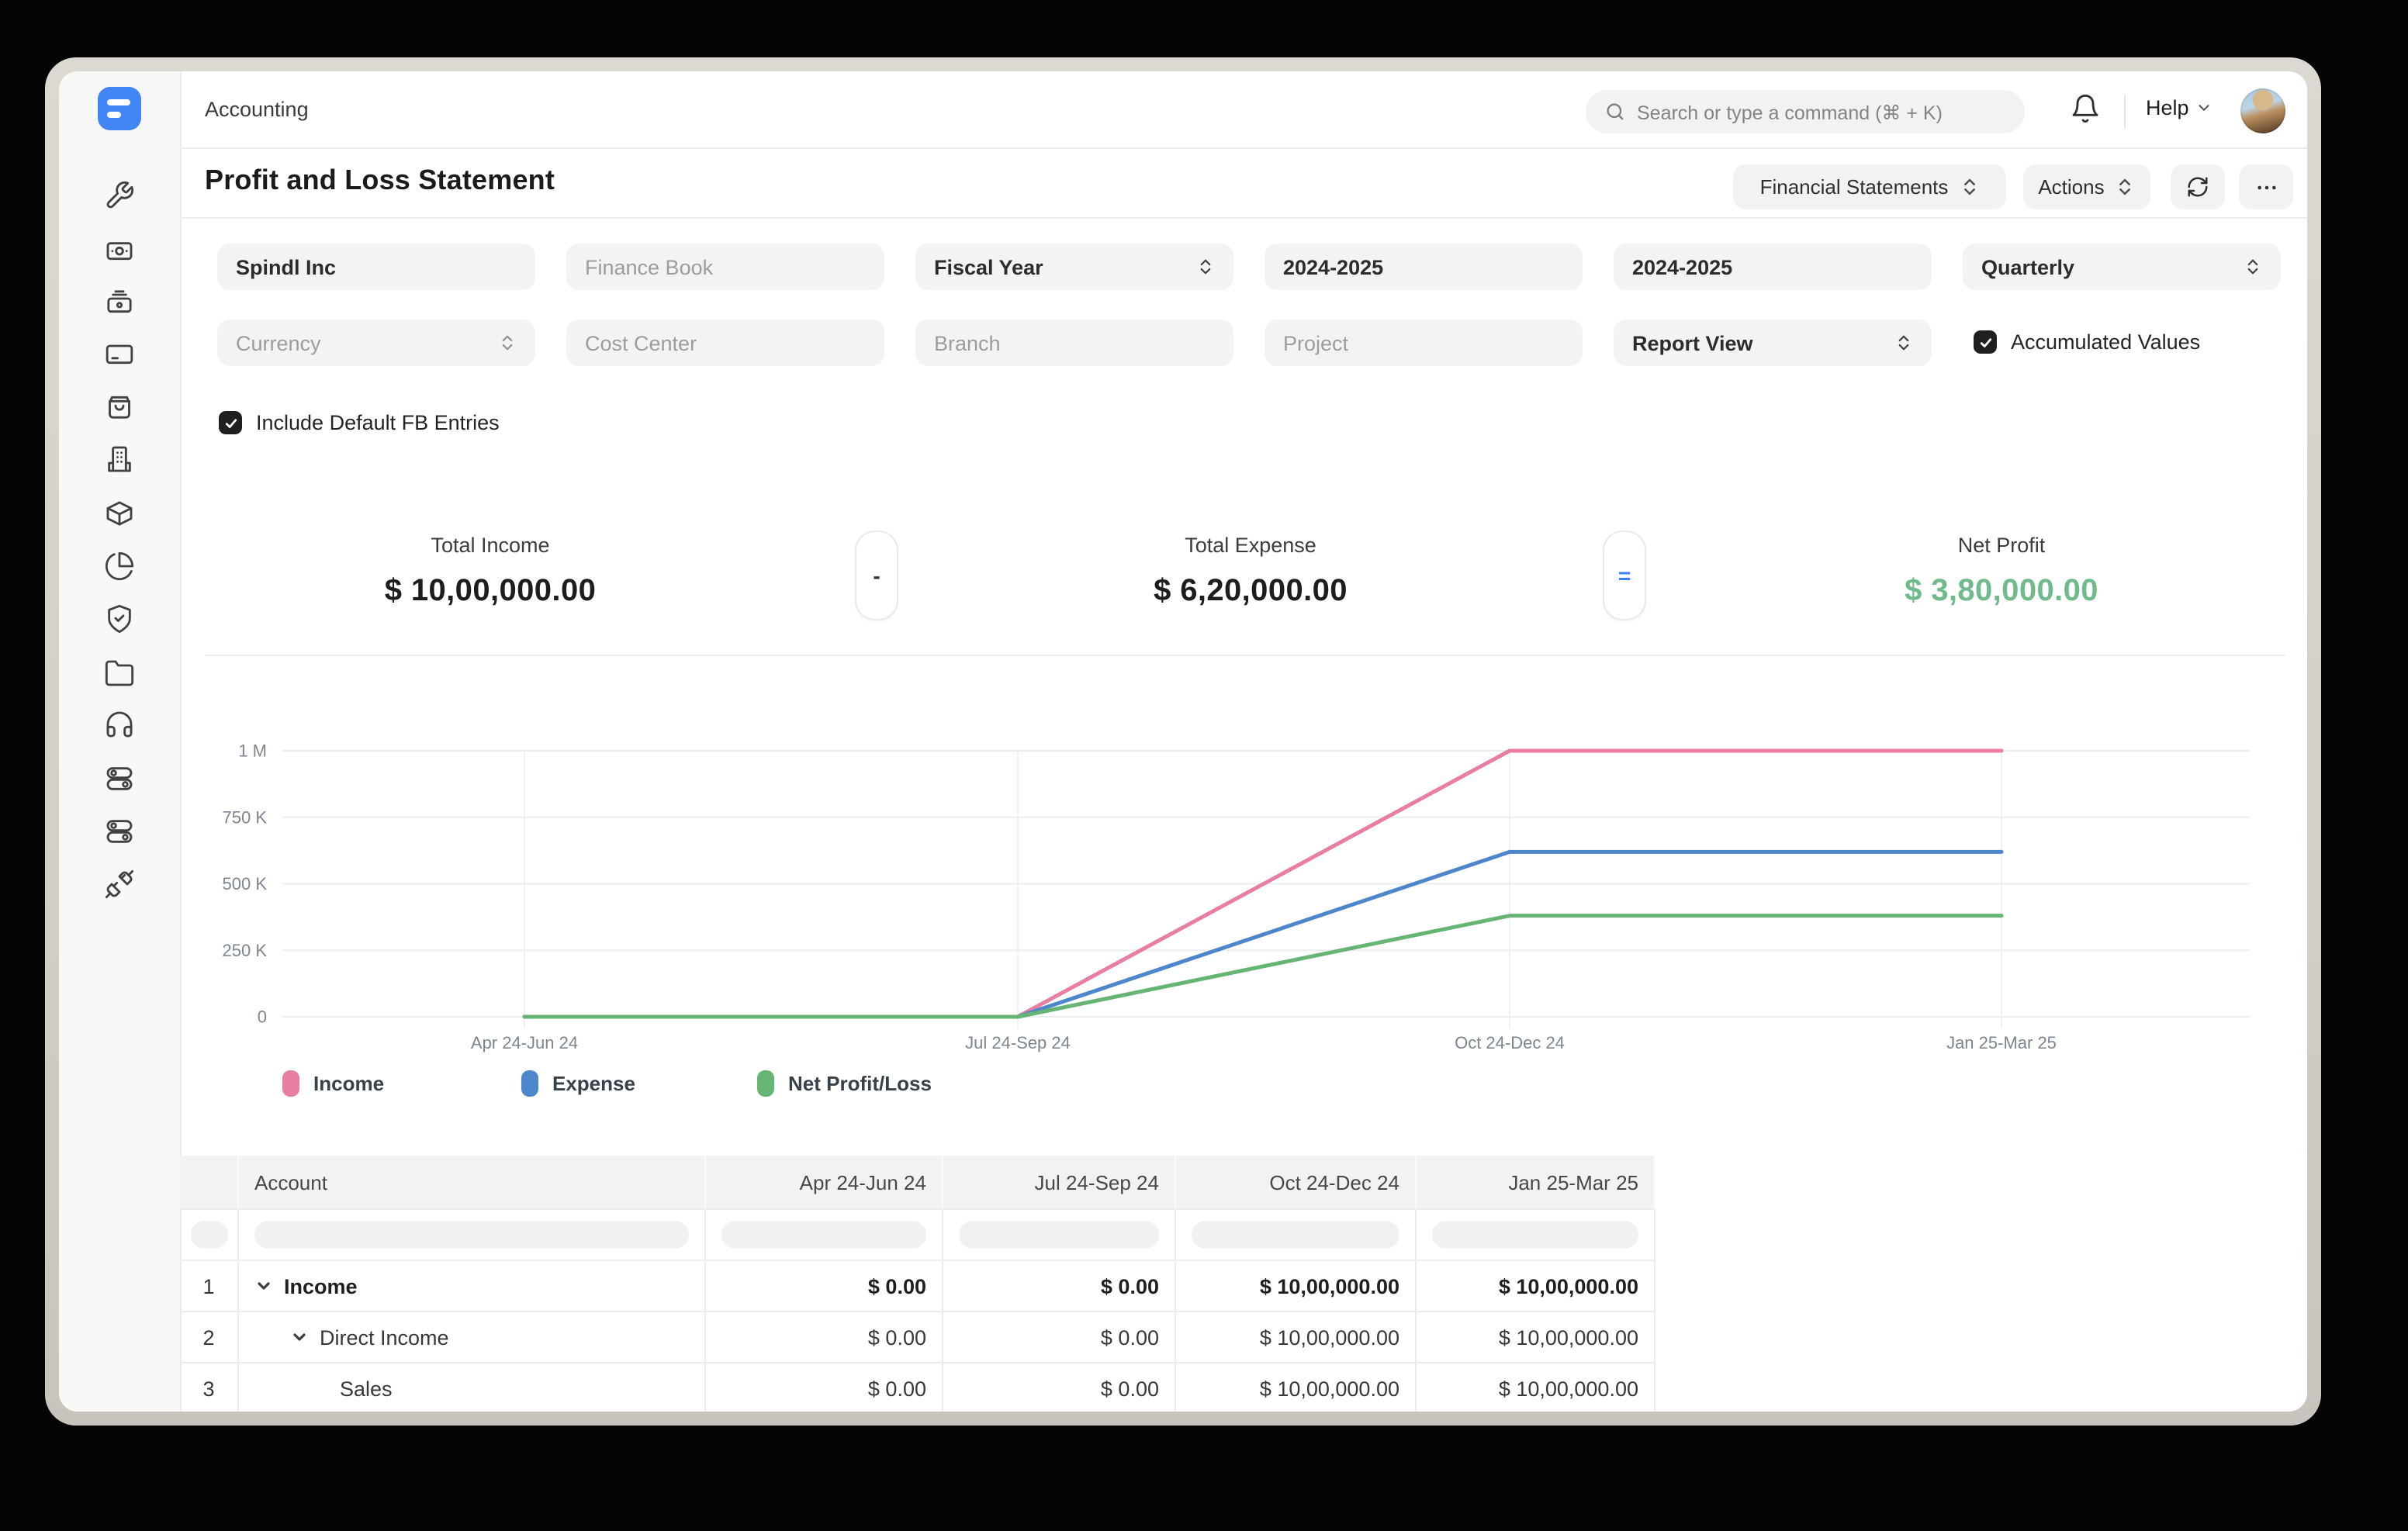 This screenshot has height=1531, width=2408. Describe the element at coordinates (119, 353) in the screenshot. I see `credit-card-icon` at that location.